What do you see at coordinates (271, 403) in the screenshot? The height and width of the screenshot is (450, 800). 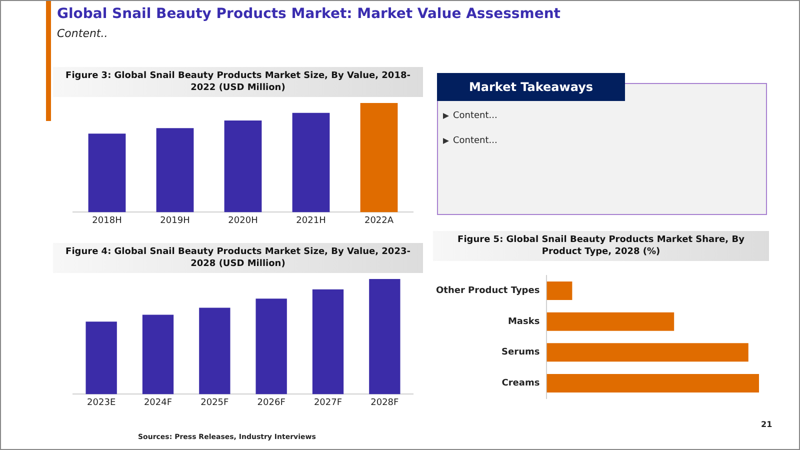 I see `x-tick-label: 2026F` at bounding box center [271, 403].